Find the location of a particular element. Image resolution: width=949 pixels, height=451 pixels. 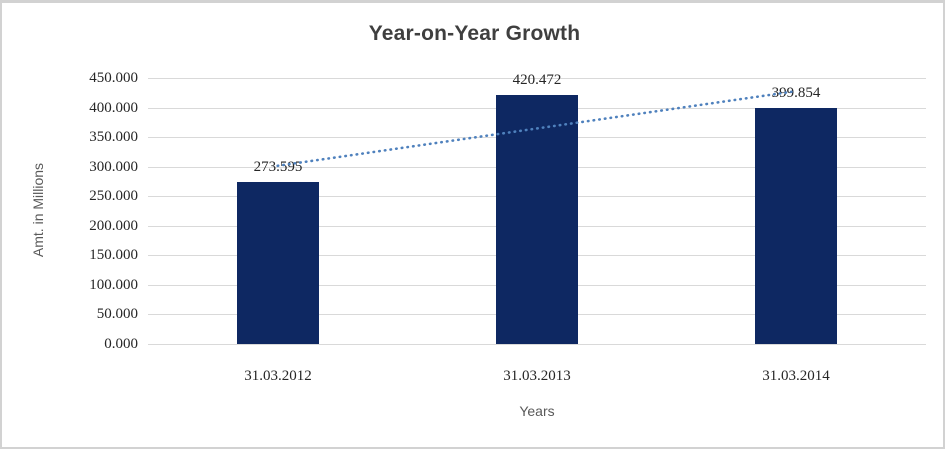

y-tick-label: 350.000 is located at coordinates (113, 137).